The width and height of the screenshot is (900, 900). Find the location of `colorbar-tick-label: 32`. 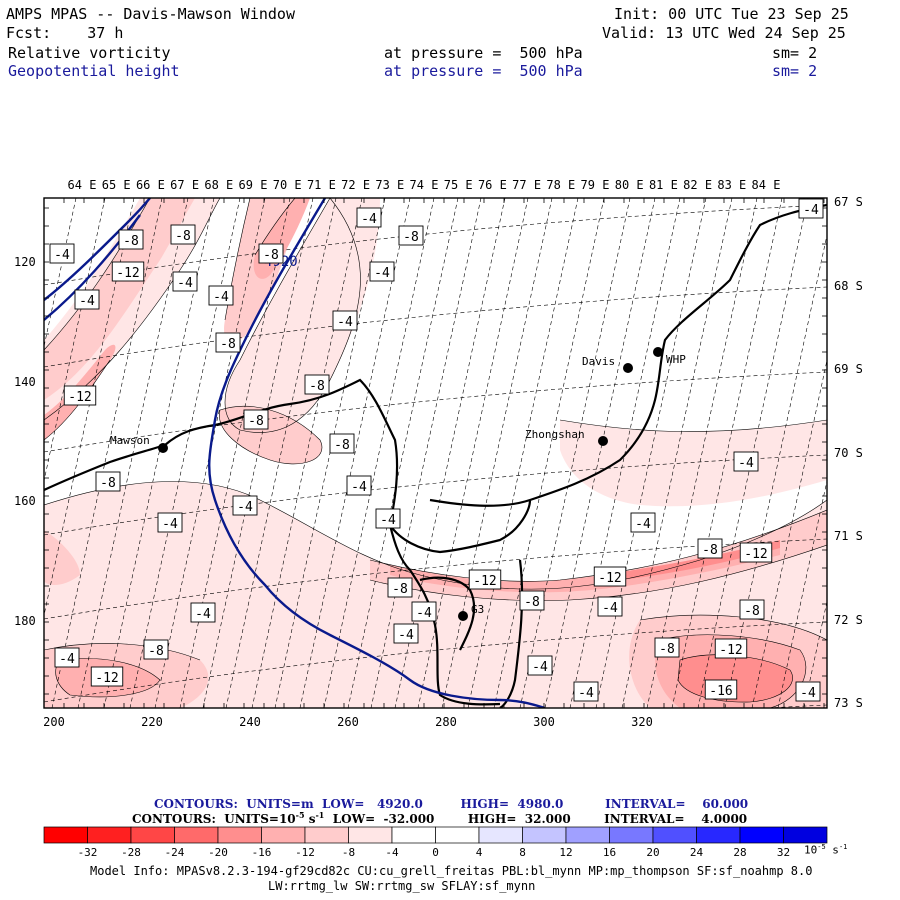

colorbar-tick-label: 32 is located at coordinates (783, 852).